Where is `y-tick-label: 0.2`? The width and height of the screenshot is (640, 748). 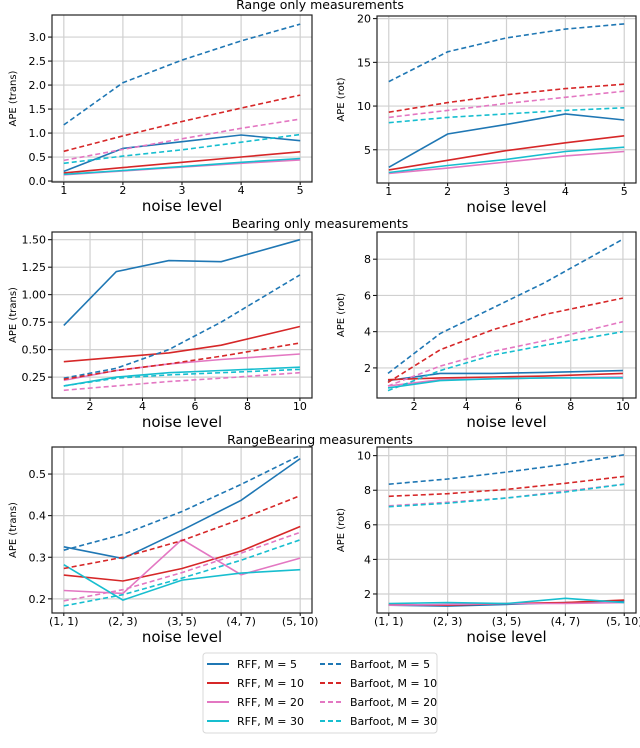 y-tick-label: 0.2 is located at coordinates (38, 599).